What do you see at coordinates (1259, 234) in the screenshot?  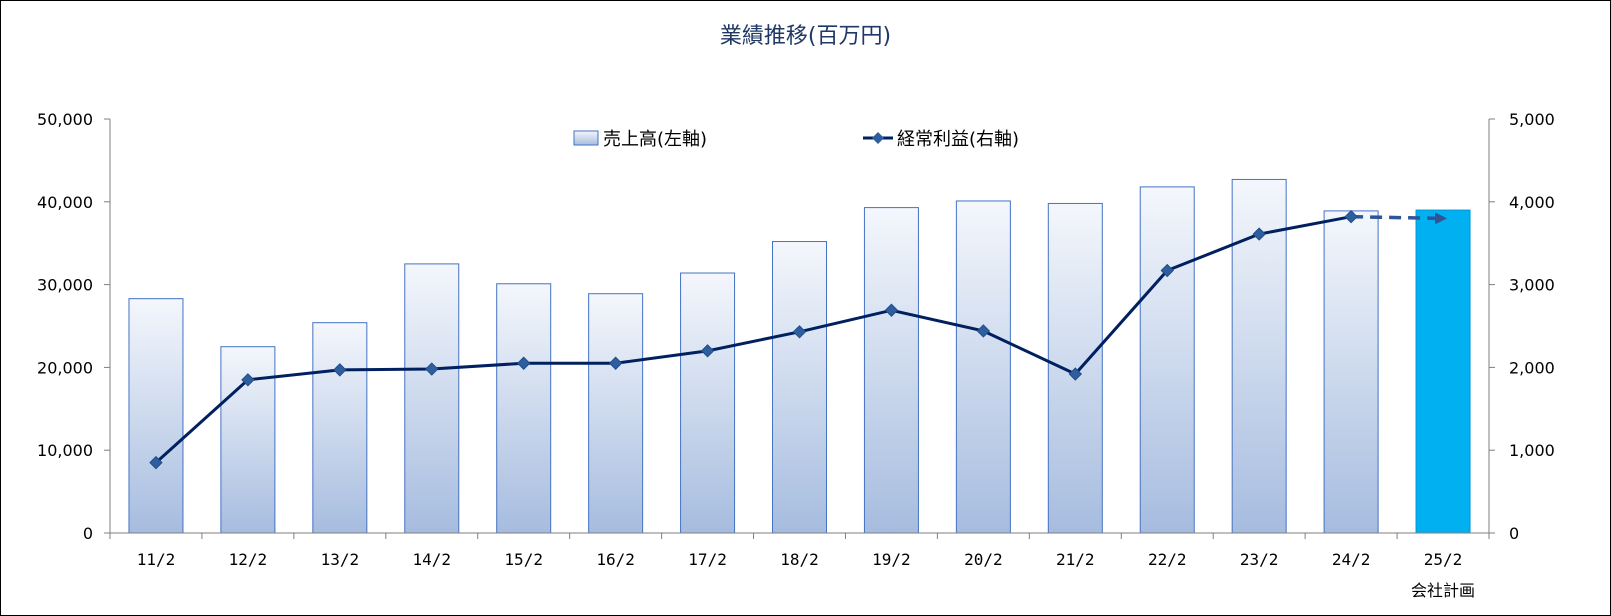 I see `line-point-23/2` at bounding box center [1259, 234].